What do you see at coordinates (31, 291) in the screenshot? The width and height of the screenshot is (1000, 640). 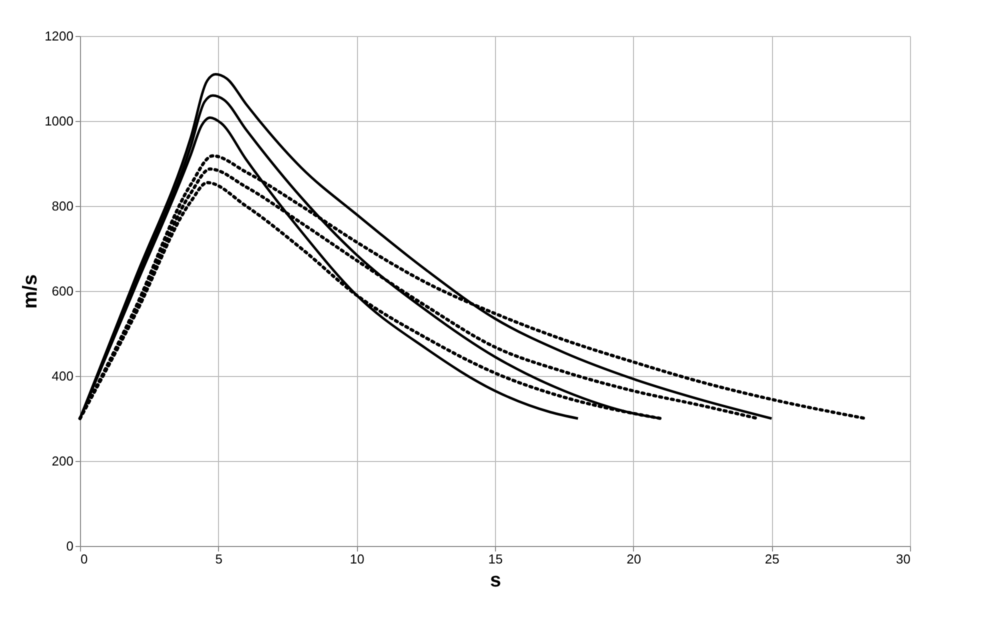 I see `y-axis-title: m/s` at bounding box center [31, 291].